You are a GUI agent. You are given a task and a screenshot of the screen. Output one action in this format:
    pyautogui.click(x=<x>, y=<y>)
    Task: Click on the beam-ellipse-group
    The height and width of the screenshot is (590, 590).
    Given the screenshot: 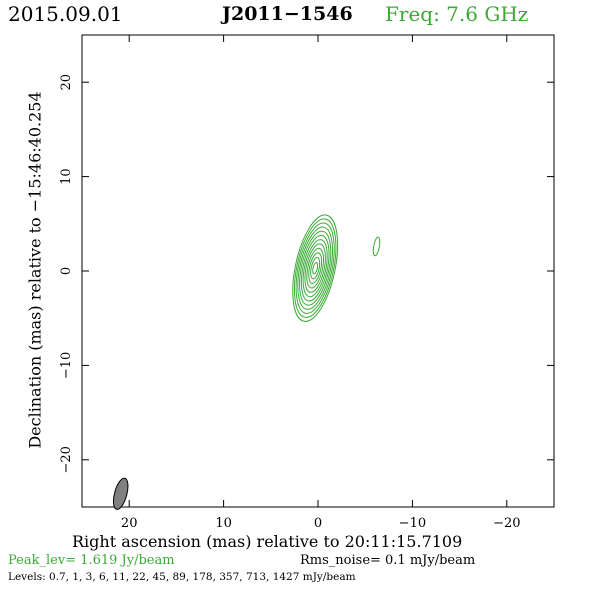 What is the action you would take?
    pyautogui.click(x=120, y=493)
    